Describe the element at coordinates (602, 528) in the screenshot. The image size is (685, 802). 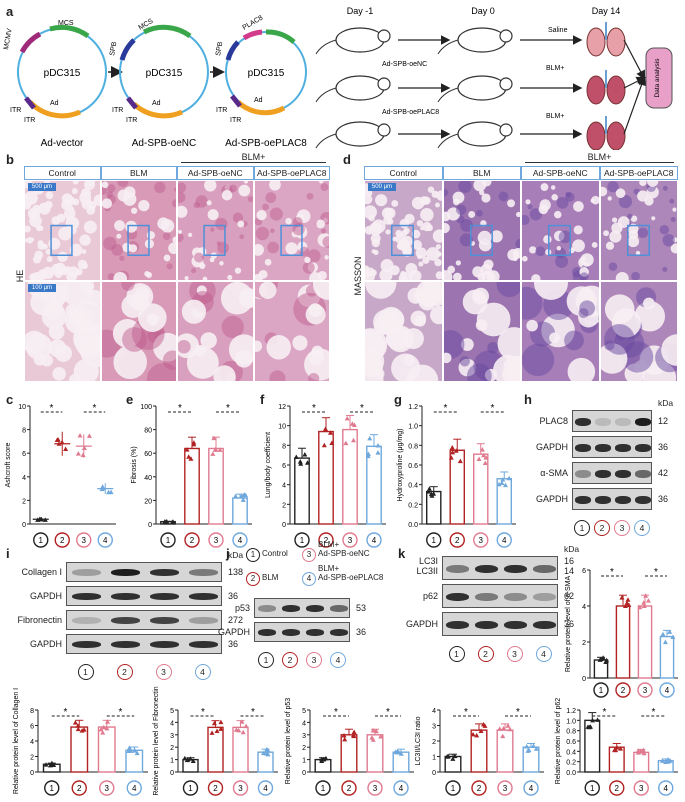
I see `lane-circle: 2` at that location.